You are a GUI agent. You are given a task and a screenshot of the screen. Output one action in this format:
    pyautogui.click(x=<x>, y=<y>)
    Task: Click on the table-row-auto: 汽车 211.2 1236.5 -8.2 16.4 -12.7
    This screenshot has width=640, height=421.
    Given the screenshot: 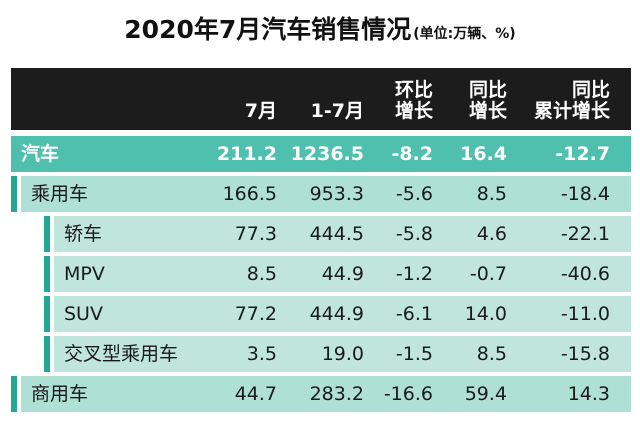 What is the action you would take?
    pyautogui.click(x=321, y=154)
    